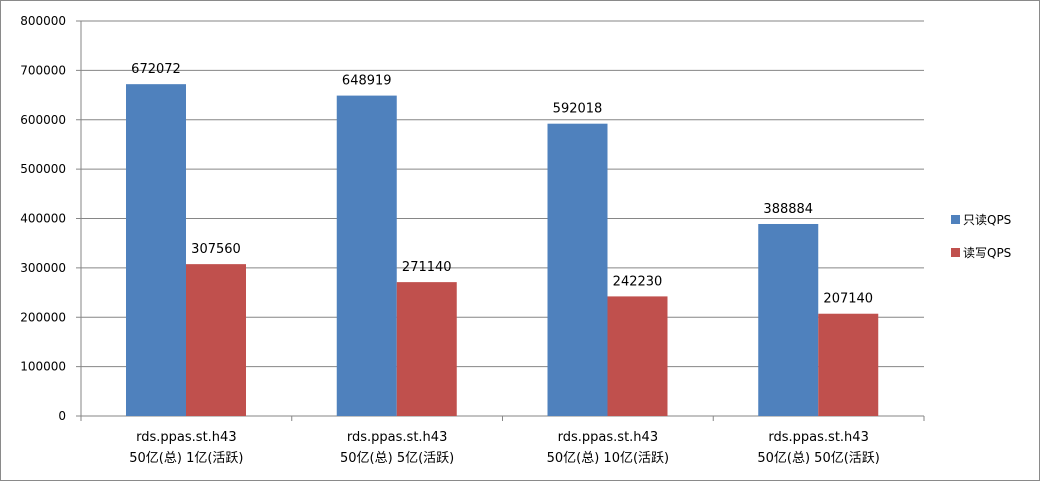 The width and height of the screenshot is (1040, 482). I want to click on y-tick-label: 200000, so click(43, 317).